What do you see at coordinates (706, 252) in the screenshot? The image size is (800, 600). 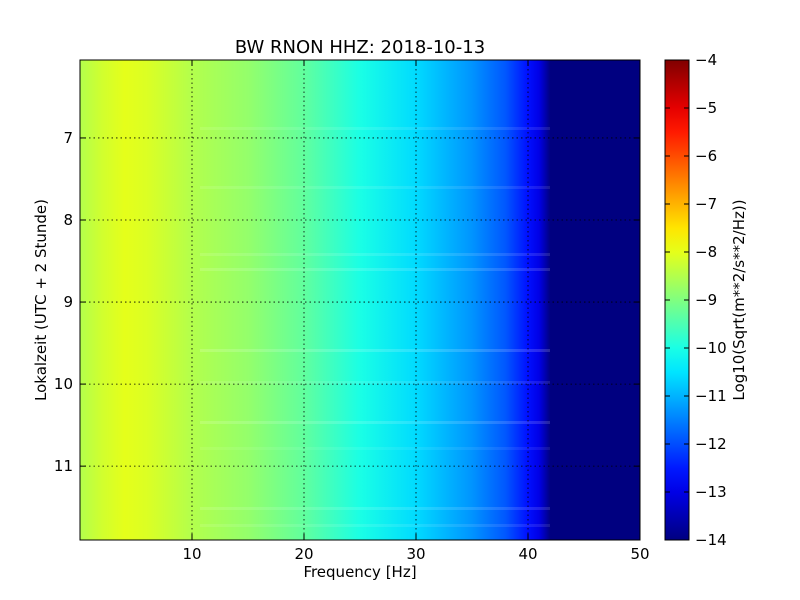 I see `colorbar-tick-label: −8` at bounding box center [706, 252].